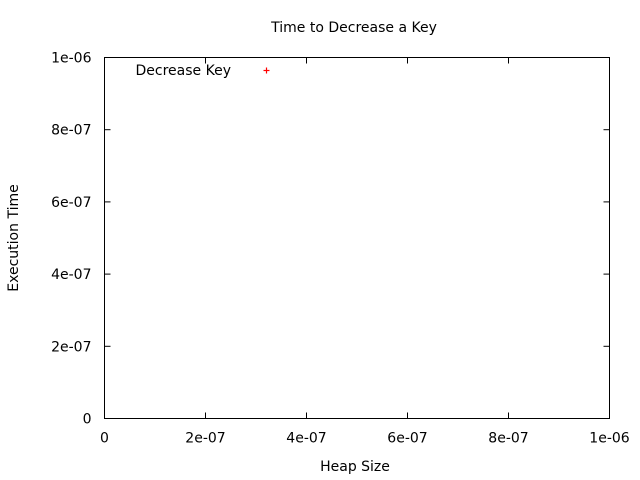 The width and height of the screenshot is (640, 480). I want to click on x-tick-label: 2e-07, so click(205, 439).